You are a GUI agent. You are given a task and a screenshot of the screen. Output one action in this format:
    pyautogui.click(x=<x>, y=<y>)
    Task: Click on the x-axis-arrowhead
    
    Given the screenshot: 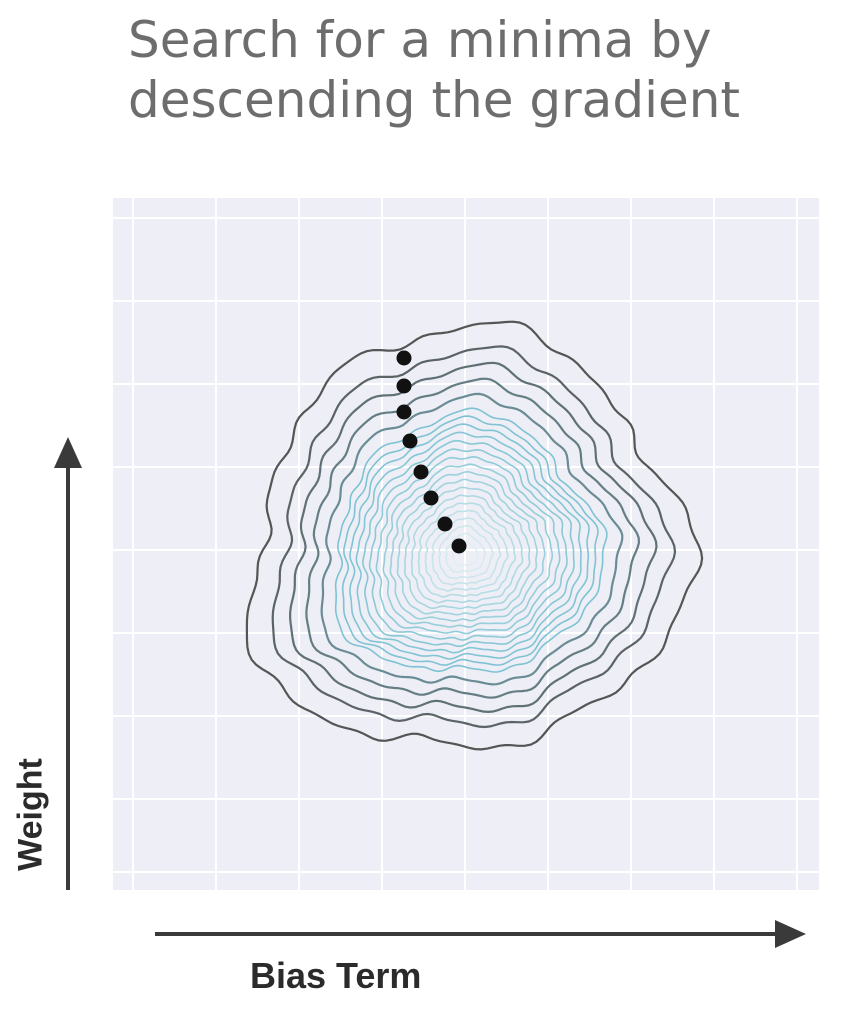 What is the action you would take?
    pyautogui.click(x=790, y=934)
    